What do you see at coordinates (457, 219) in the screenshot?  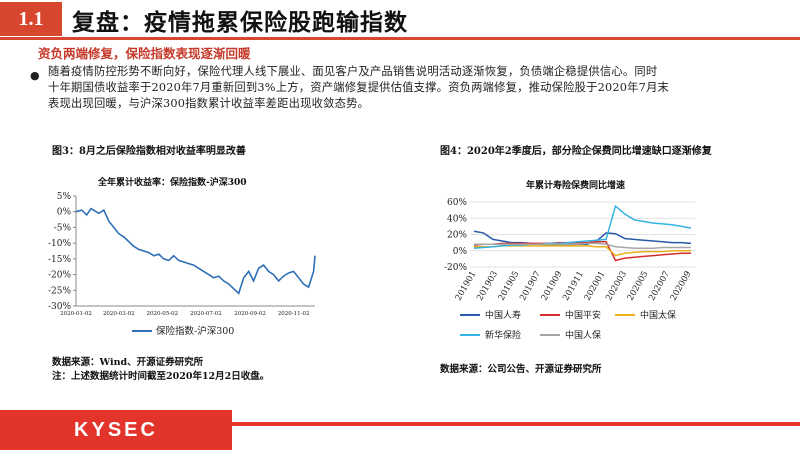 I see `right-y-tick-label: 40%` at bounding box center [457, 219].